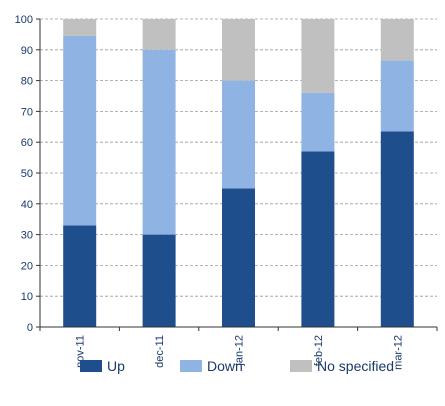 The height and width of the screenshot is (406, 445). Describe the element at coordinates (398, 352) in the screenshot. I see `x-tick-label: mar-12` at that location.